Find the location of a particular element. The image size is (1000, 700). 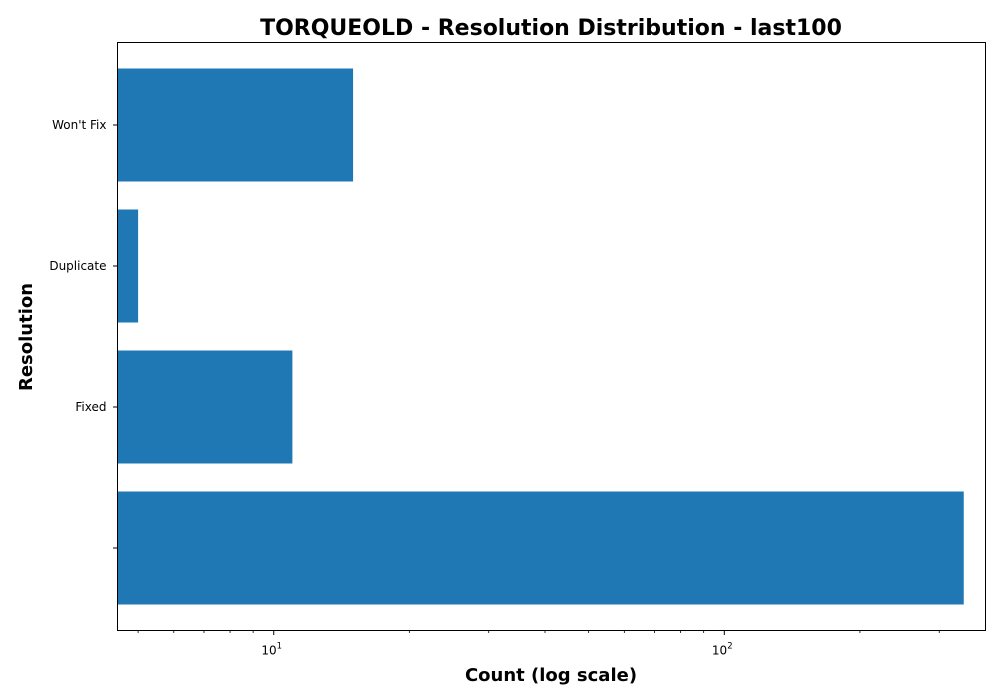

y-axis-label: Resolution is located at coordinates (26, 337).